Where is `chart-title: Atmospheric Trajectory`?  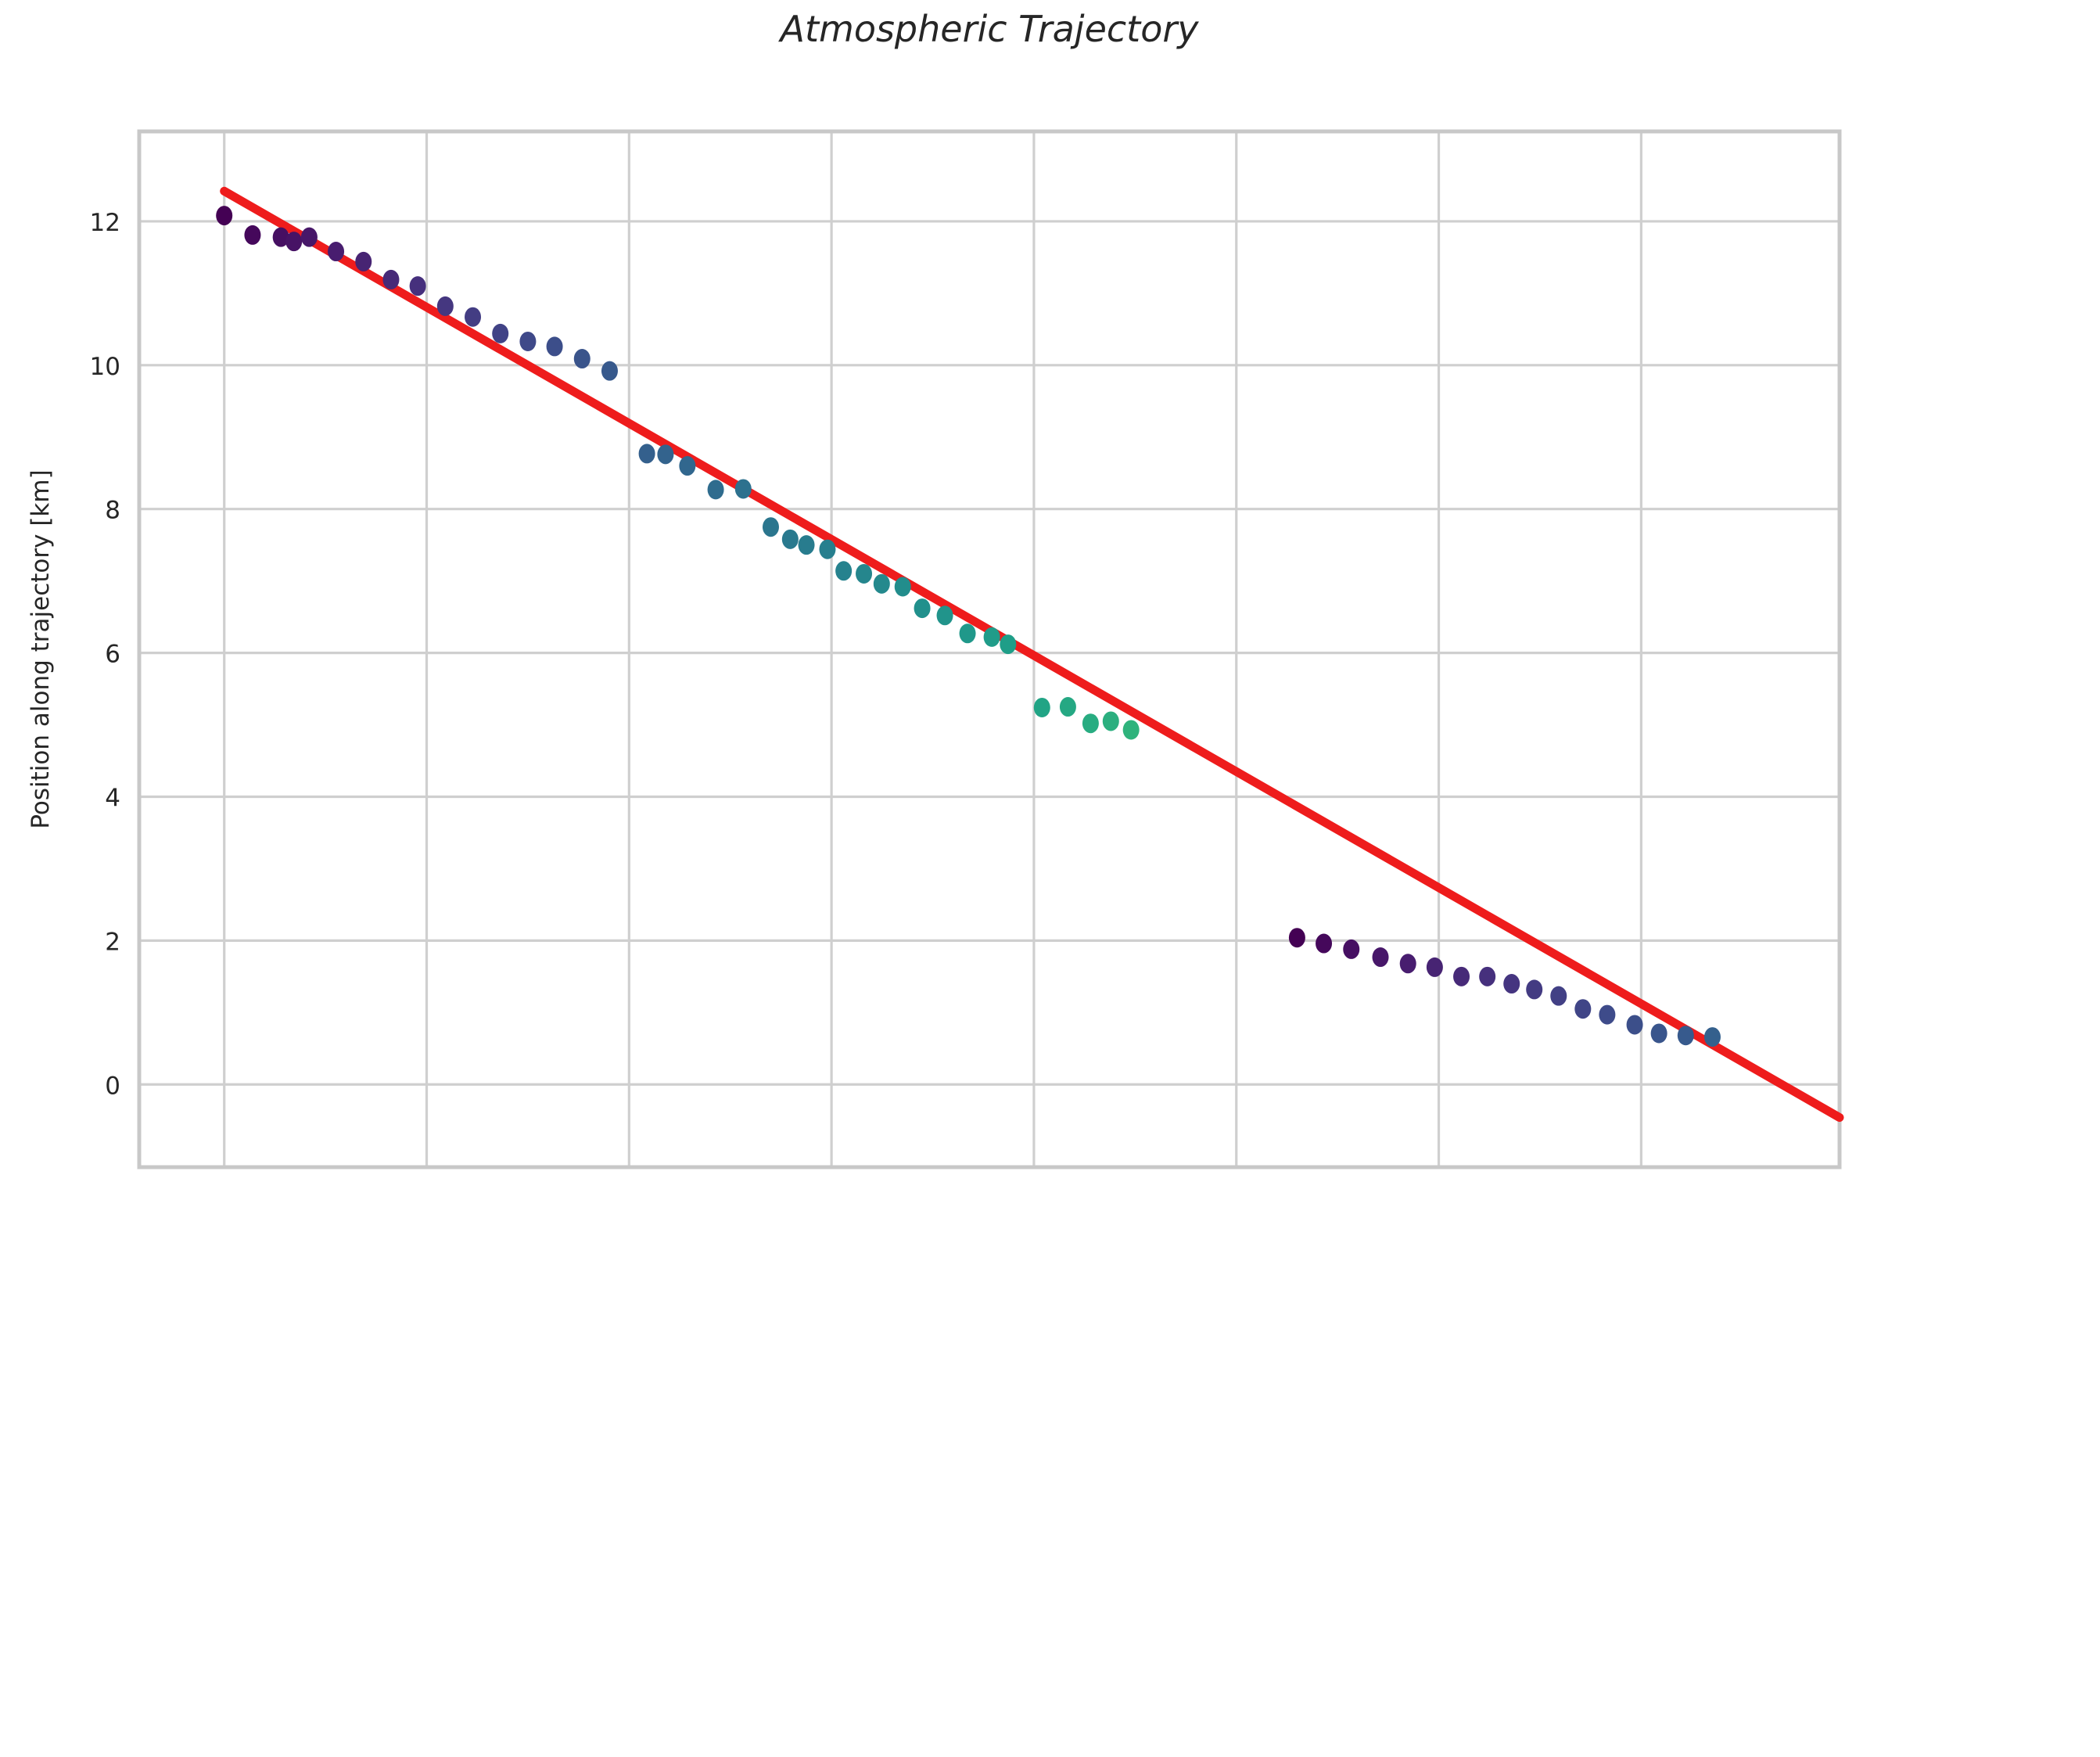 chart-title: Atmospheric Trajectory is located at coordinates (989, 29).